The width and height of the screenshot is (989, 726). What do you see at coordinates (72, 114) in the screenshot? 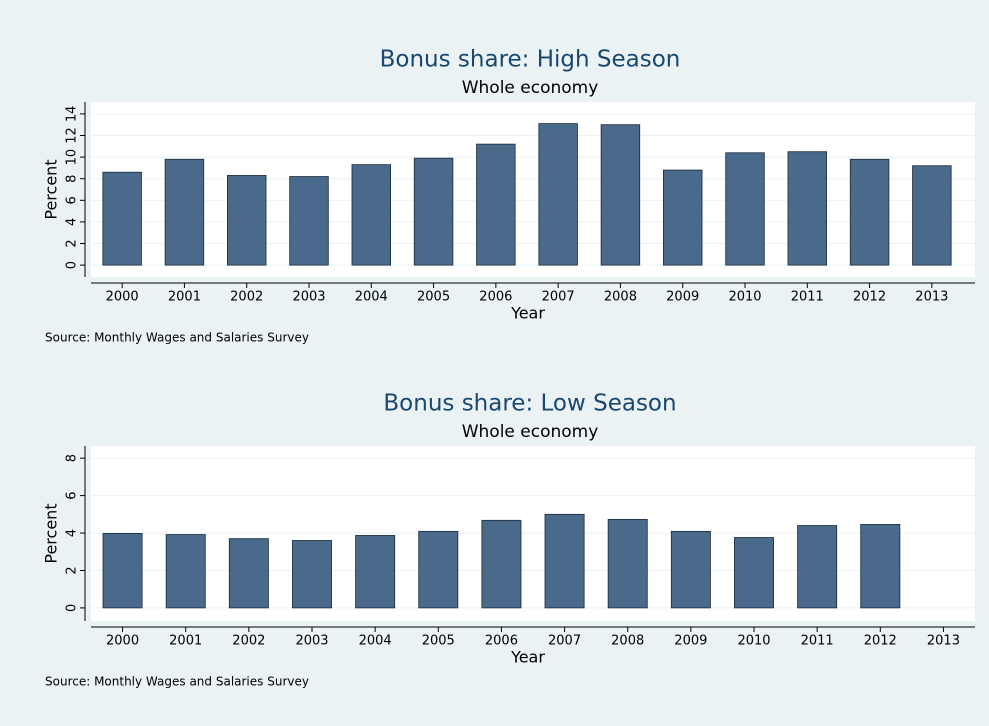
I see `y-tick-label: 14` at bounding box center [72, 114].